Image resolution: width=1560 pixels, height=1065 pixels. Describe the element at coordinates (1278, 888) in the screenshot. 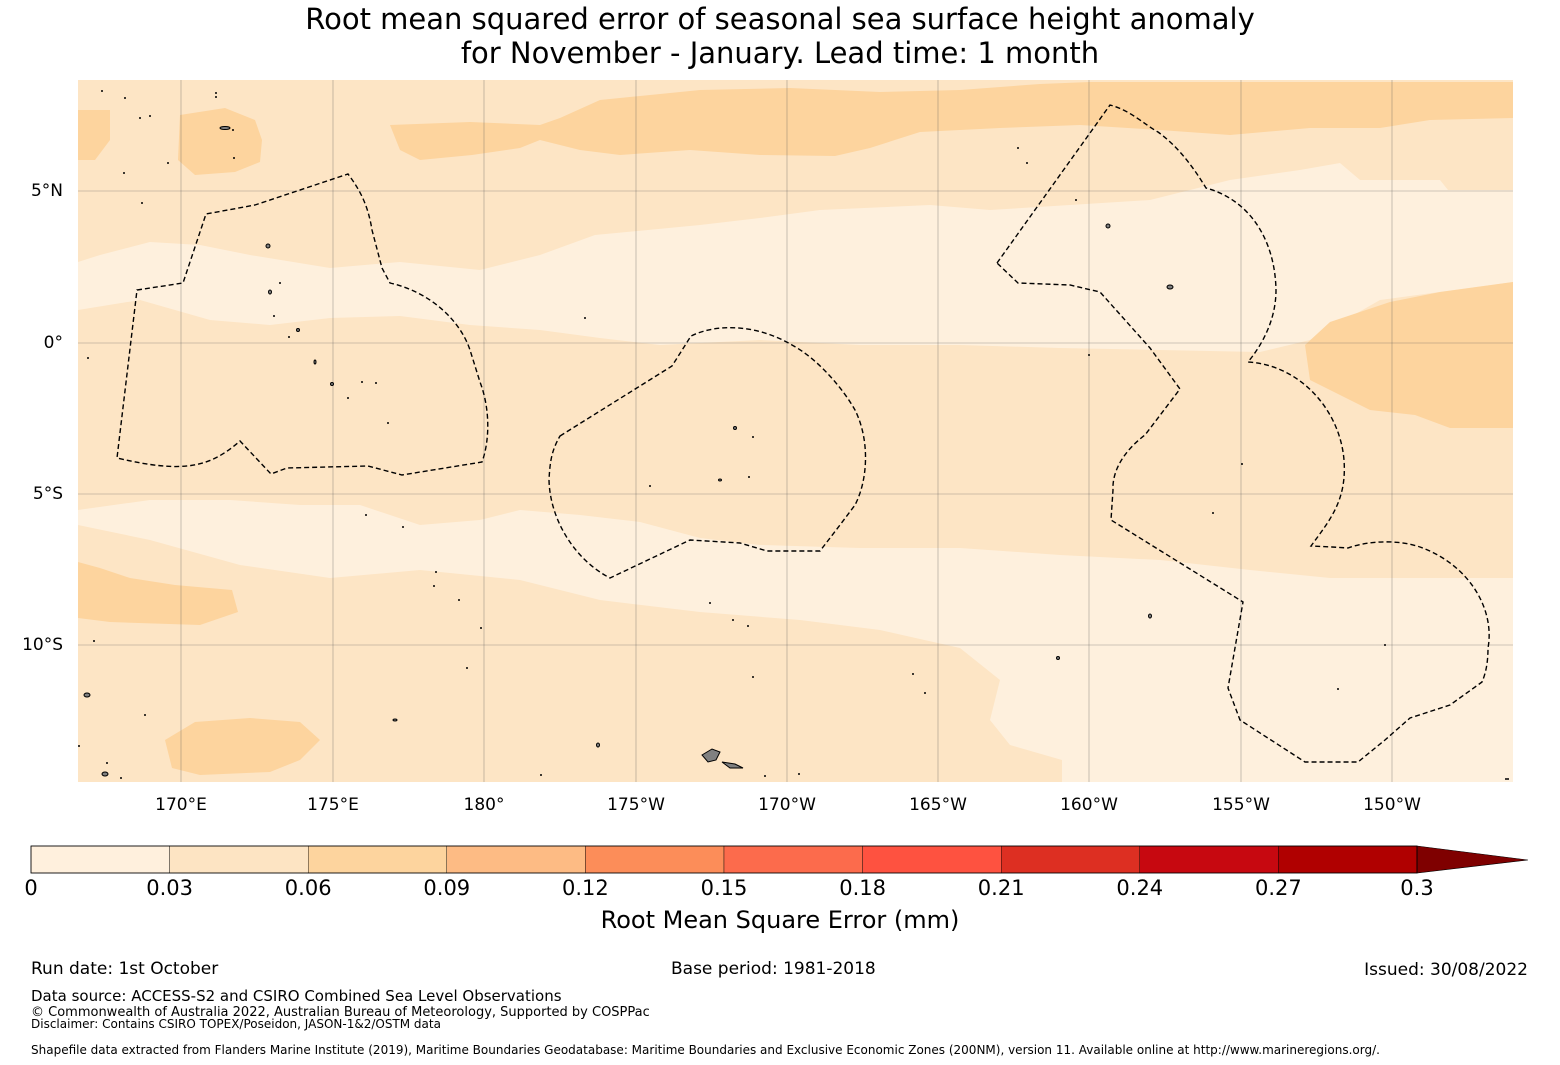

I see `colorbar-tick-label: 0.27` at that location.